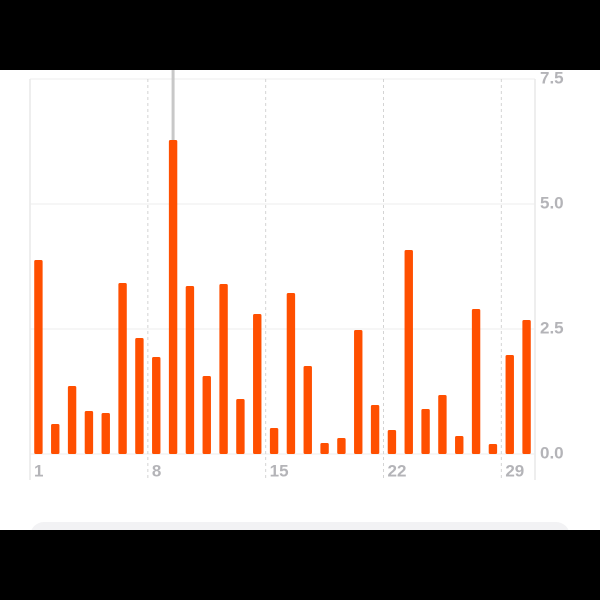 The height and width of the screenshot is (600, 600). What do you see at coordinates (38, 470) in the screenshot?
I see `x-tick-label: 1` at bounding box center [38, 470].